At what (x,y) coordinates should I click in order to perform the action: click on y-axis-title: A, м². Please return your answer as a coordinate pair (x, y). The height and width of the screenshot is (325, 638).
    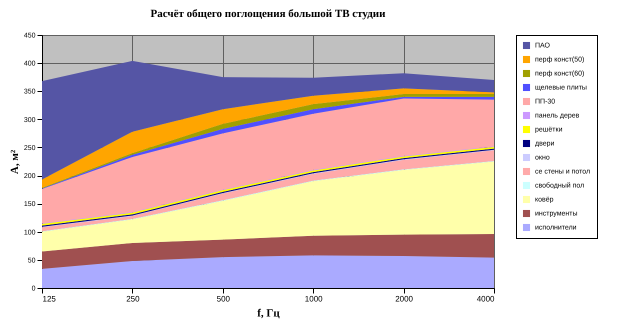
    Looking at the image, I should click on (14, 161).